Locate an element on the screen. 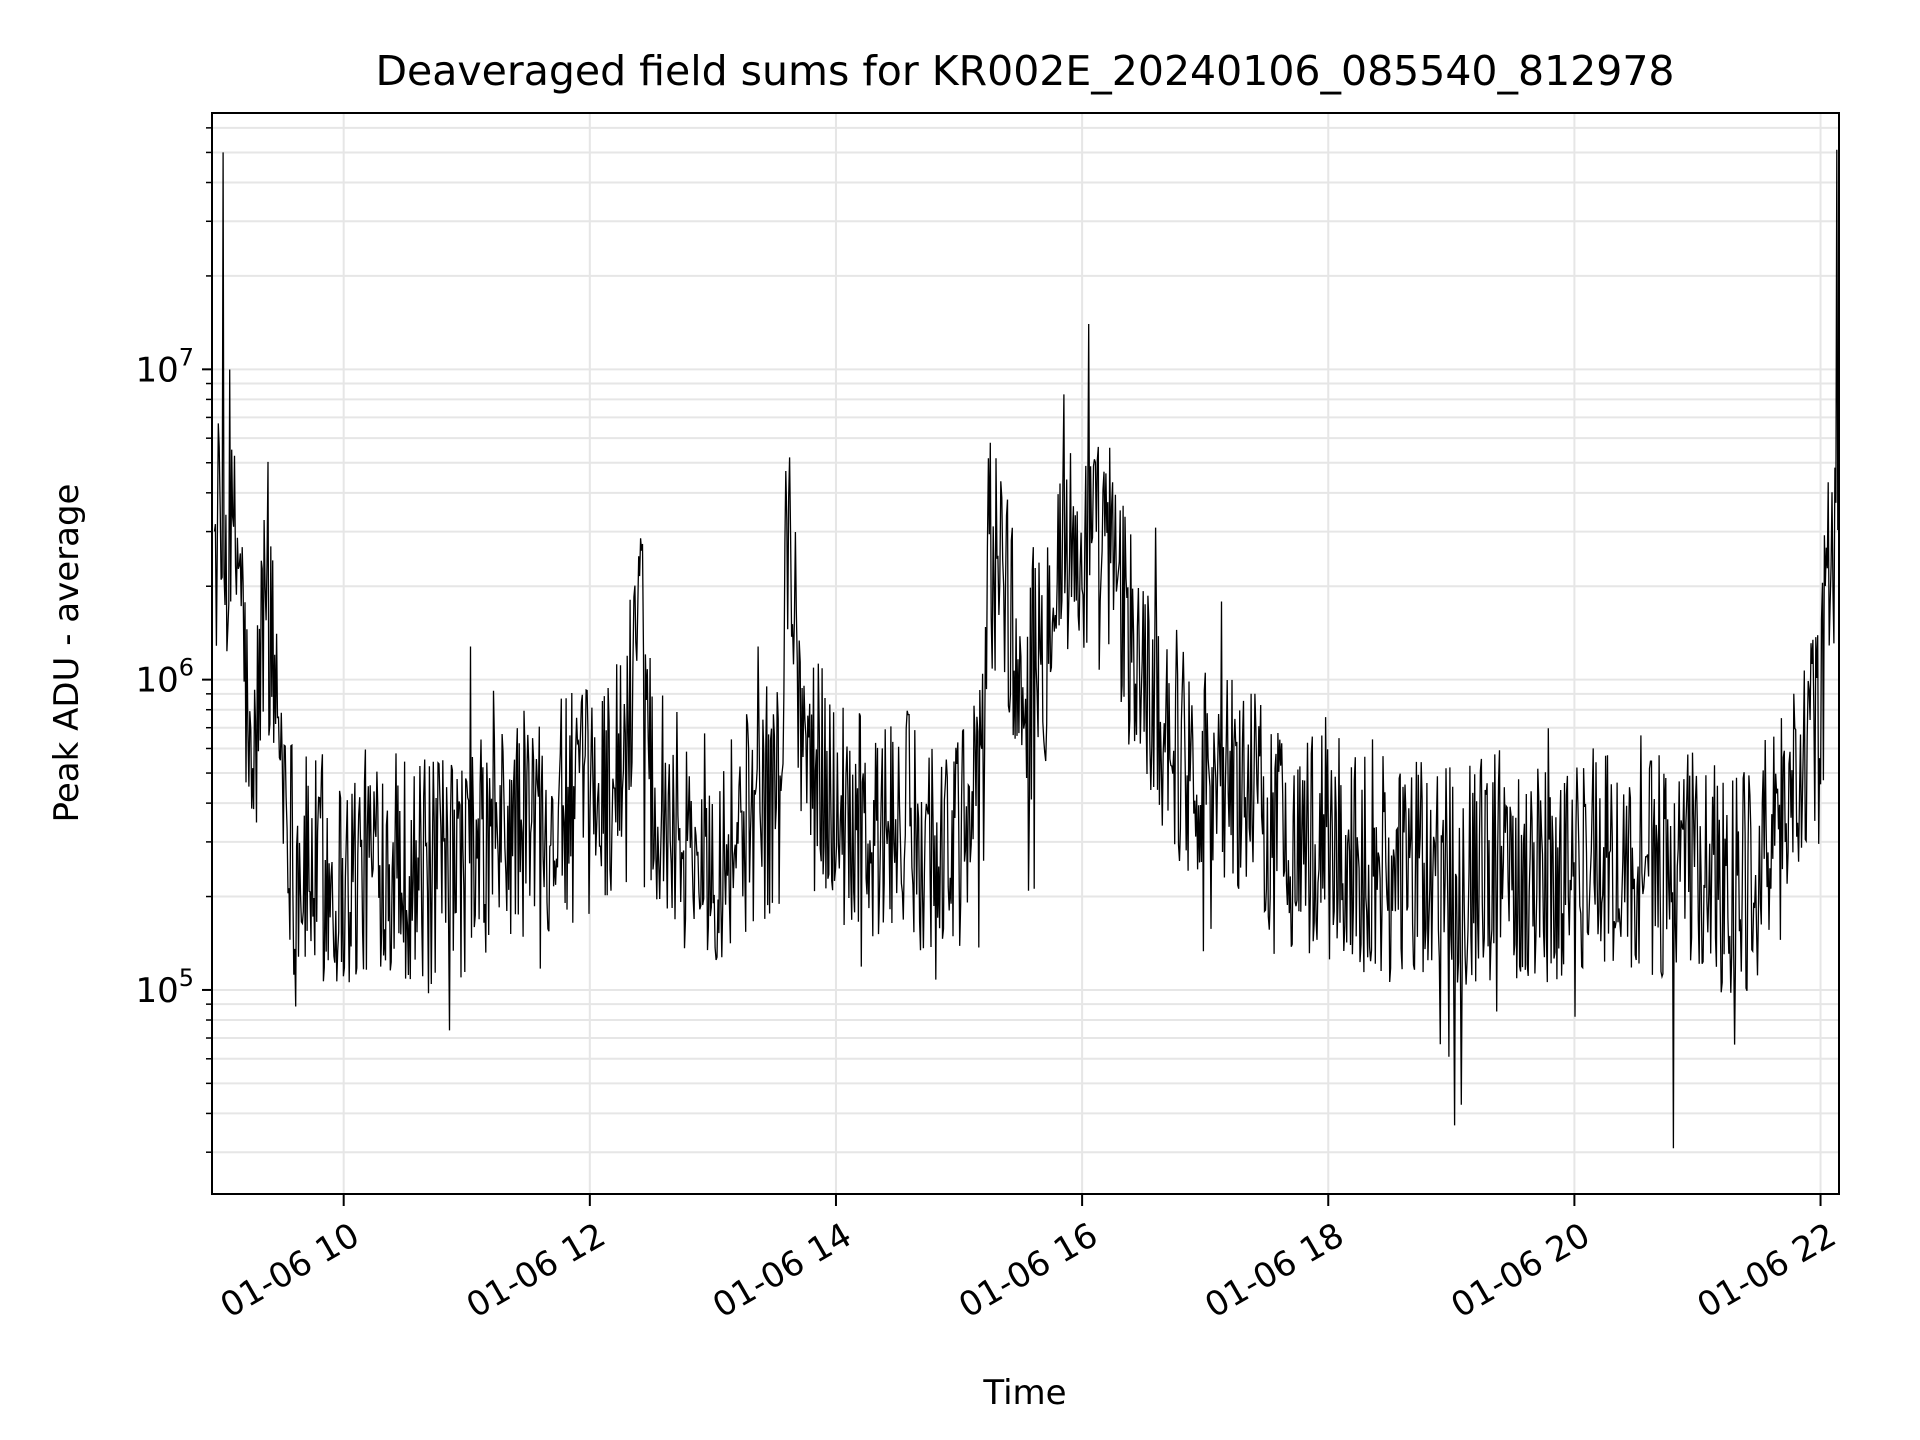 The height and width of the screenshot is (1440, 1920). x-tick-label: 01-06 12 is located at coordinates (536, 1270).